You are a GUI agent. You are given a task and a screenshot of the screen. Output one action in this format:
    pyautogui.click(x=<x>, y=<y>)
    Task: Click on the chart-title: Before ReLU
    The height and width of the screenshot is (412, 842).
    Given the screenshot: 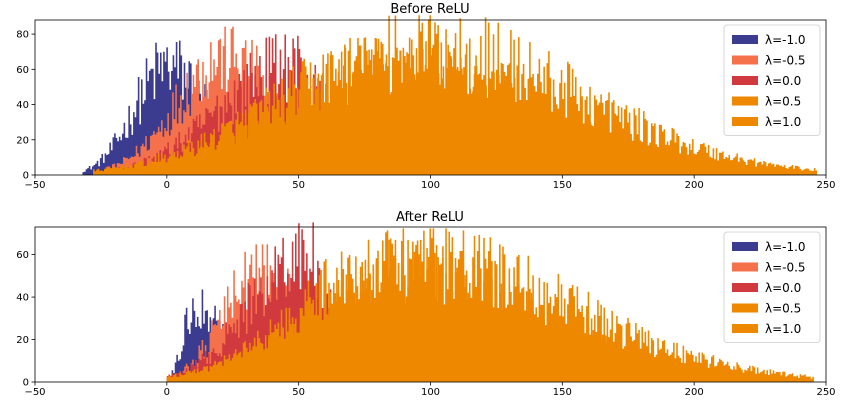 What is the action you would take?
    pyautogui.click(x=429, y=9)
    